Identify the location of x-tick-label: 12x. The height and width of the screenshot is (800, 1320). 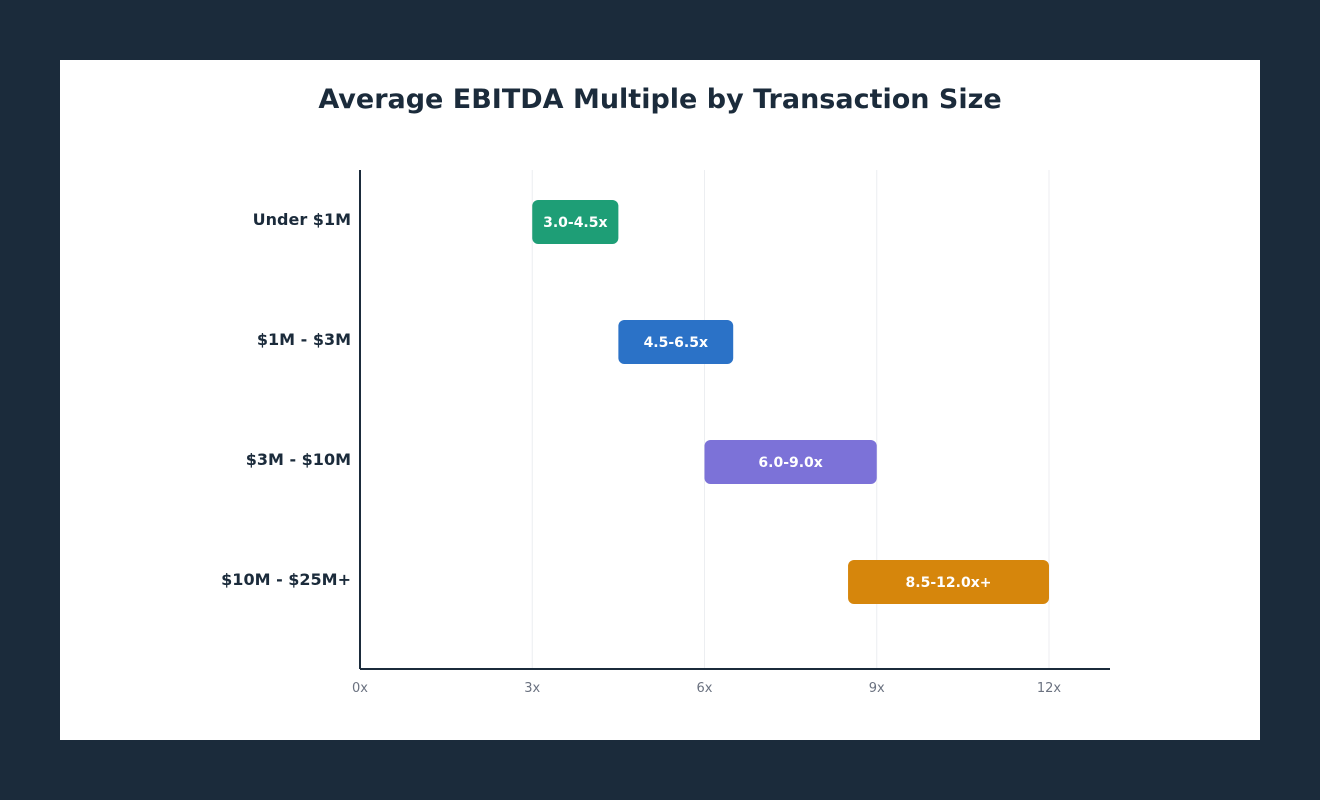
(1049, 688).